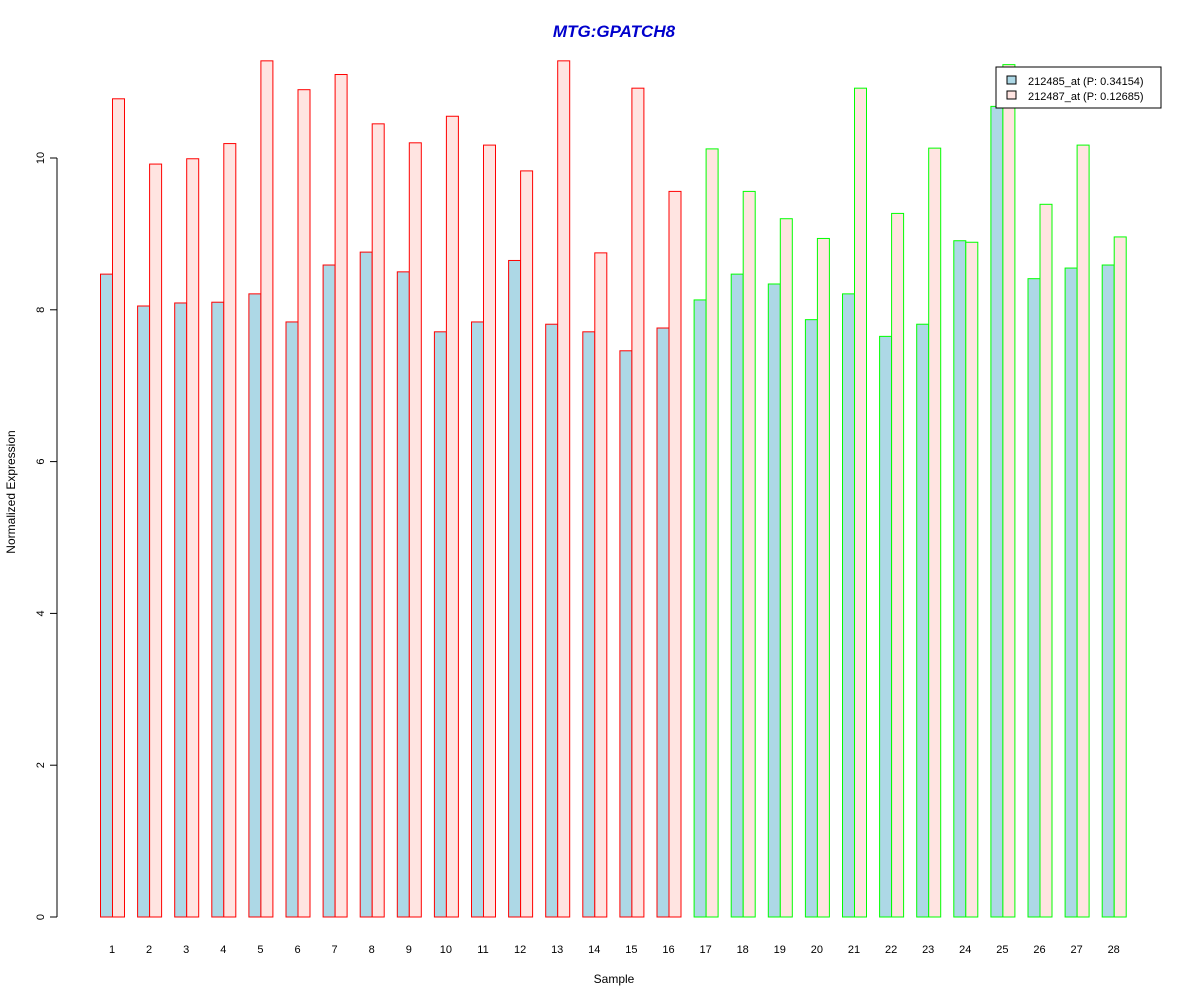 The height and width of the screenshot is (1000, 1200). I want to click on x-tick-label: 23, so click(928, 950).